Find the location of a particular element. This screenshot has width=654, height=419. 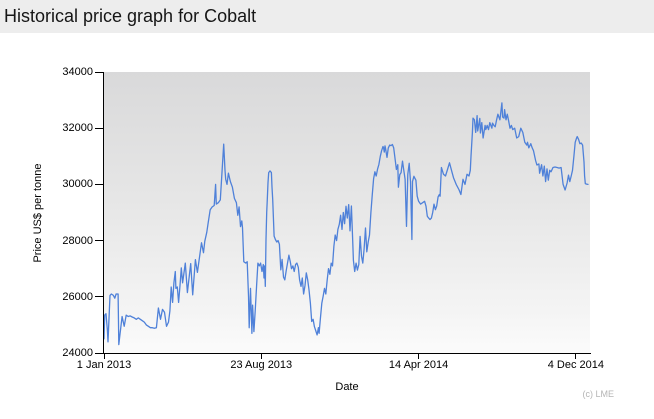

copyright-label: (c) LME is located at coordinates (598, 394).